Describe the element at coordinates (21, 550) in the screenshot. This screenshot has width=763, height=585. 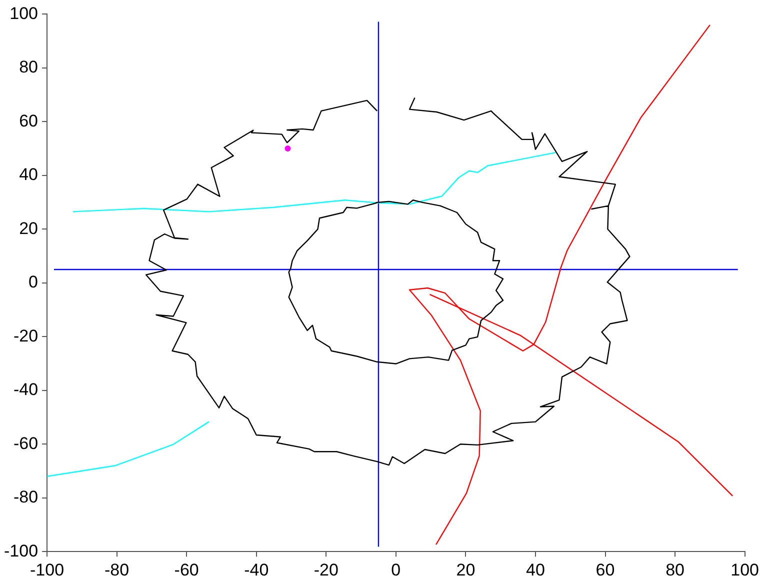
I see `y-tick-label: -100` at that location.